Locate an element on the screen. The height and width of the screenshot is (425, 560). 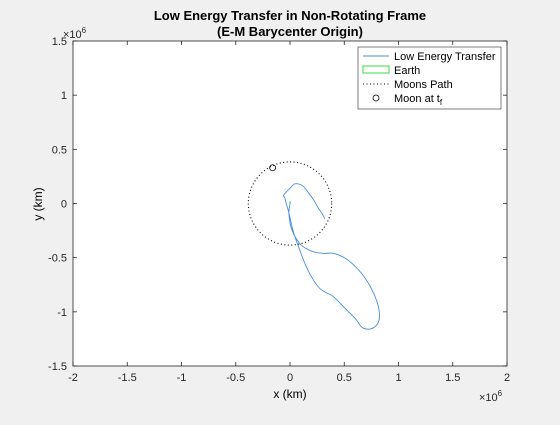
legend-swatch-moon is located at coordinates (376, 98).